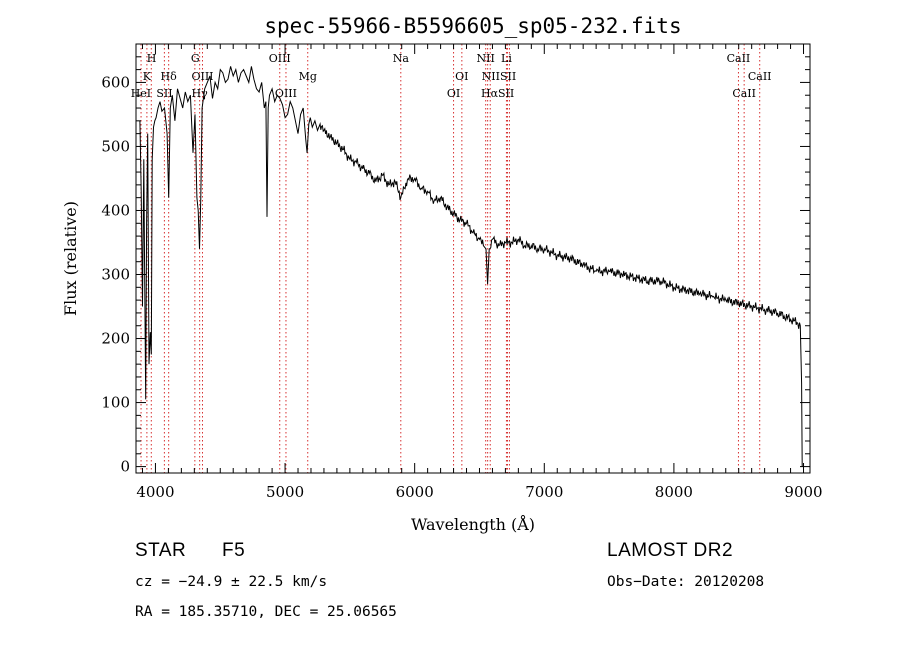  What do you see at coordinates (285, 492) in the screenshot?
I see `x-tick-label: 5000` at bounding box center [285, 492].